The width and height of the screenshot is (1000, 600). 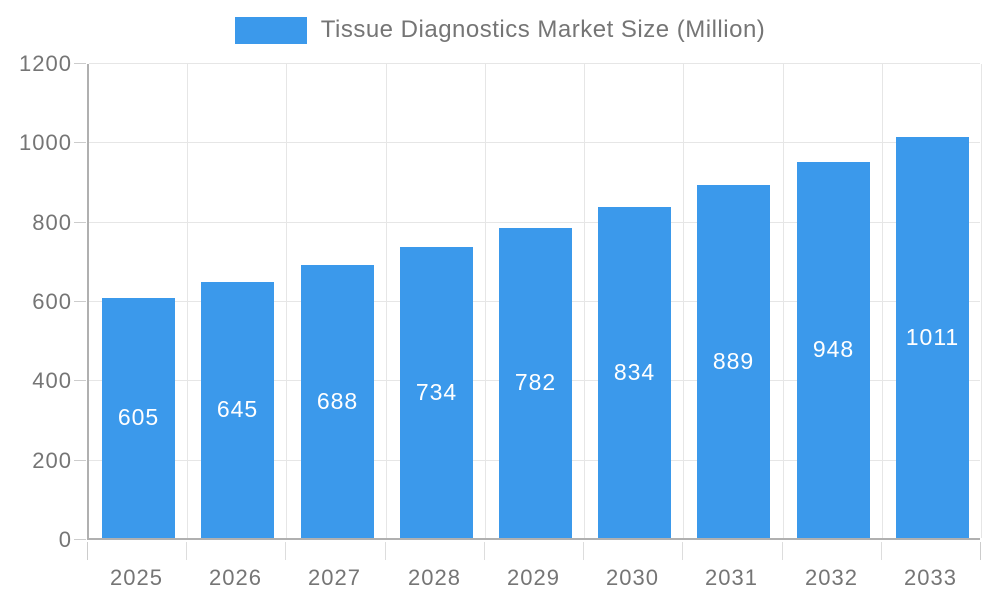 I want to click on bar-value-label: 645, so click(x=237, y=409).